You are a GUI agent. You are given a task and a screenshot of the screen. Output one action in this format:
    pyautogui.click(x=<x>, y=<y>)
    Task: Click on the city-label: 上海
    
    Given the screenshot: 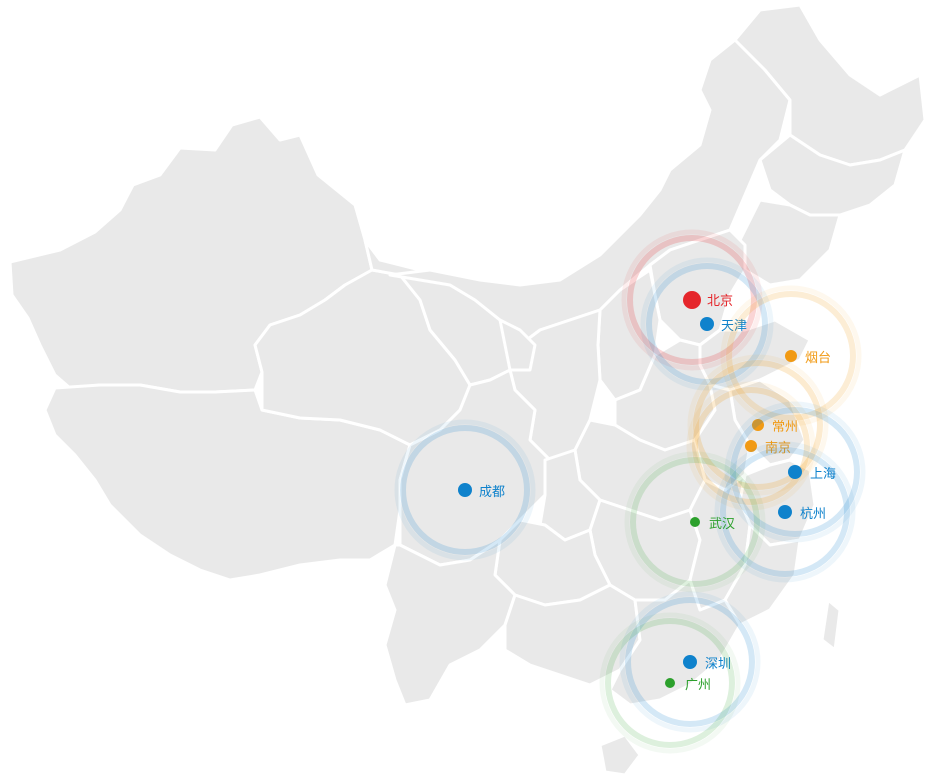 What is the action you would take?
    pyautogui.click(x=823, y=474)
    